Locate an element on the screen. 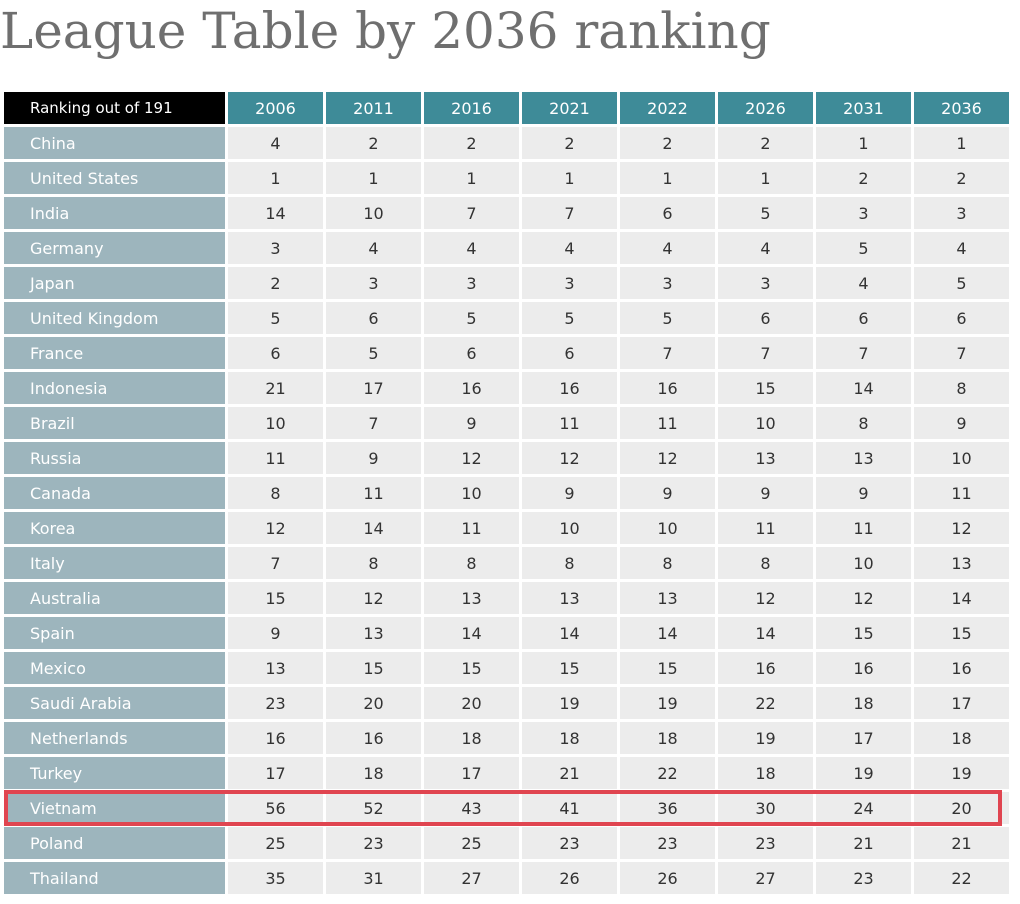 The image size is (1020, 904). table-row: France 6 5 6 6 7 7 7 7 is located at coordinates (506, 353).